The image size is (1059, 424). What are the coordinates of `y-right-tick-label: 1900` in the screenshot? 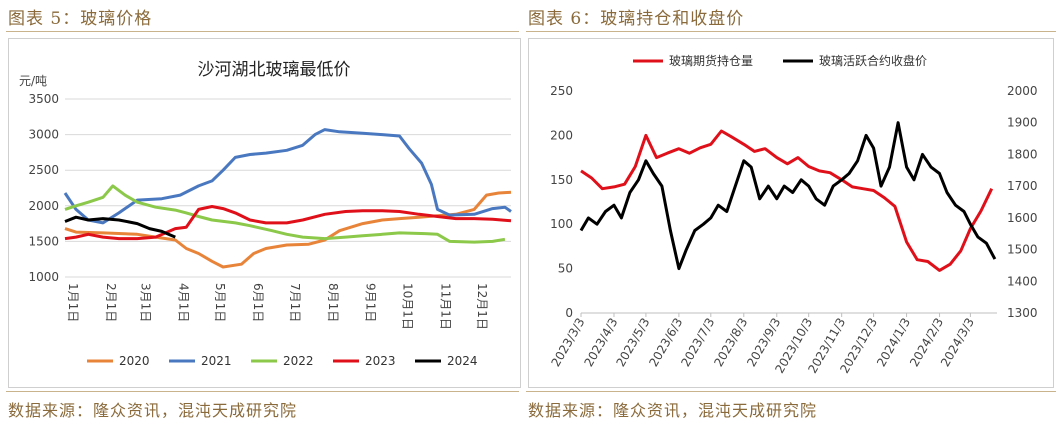 It's located at (1022, 123).